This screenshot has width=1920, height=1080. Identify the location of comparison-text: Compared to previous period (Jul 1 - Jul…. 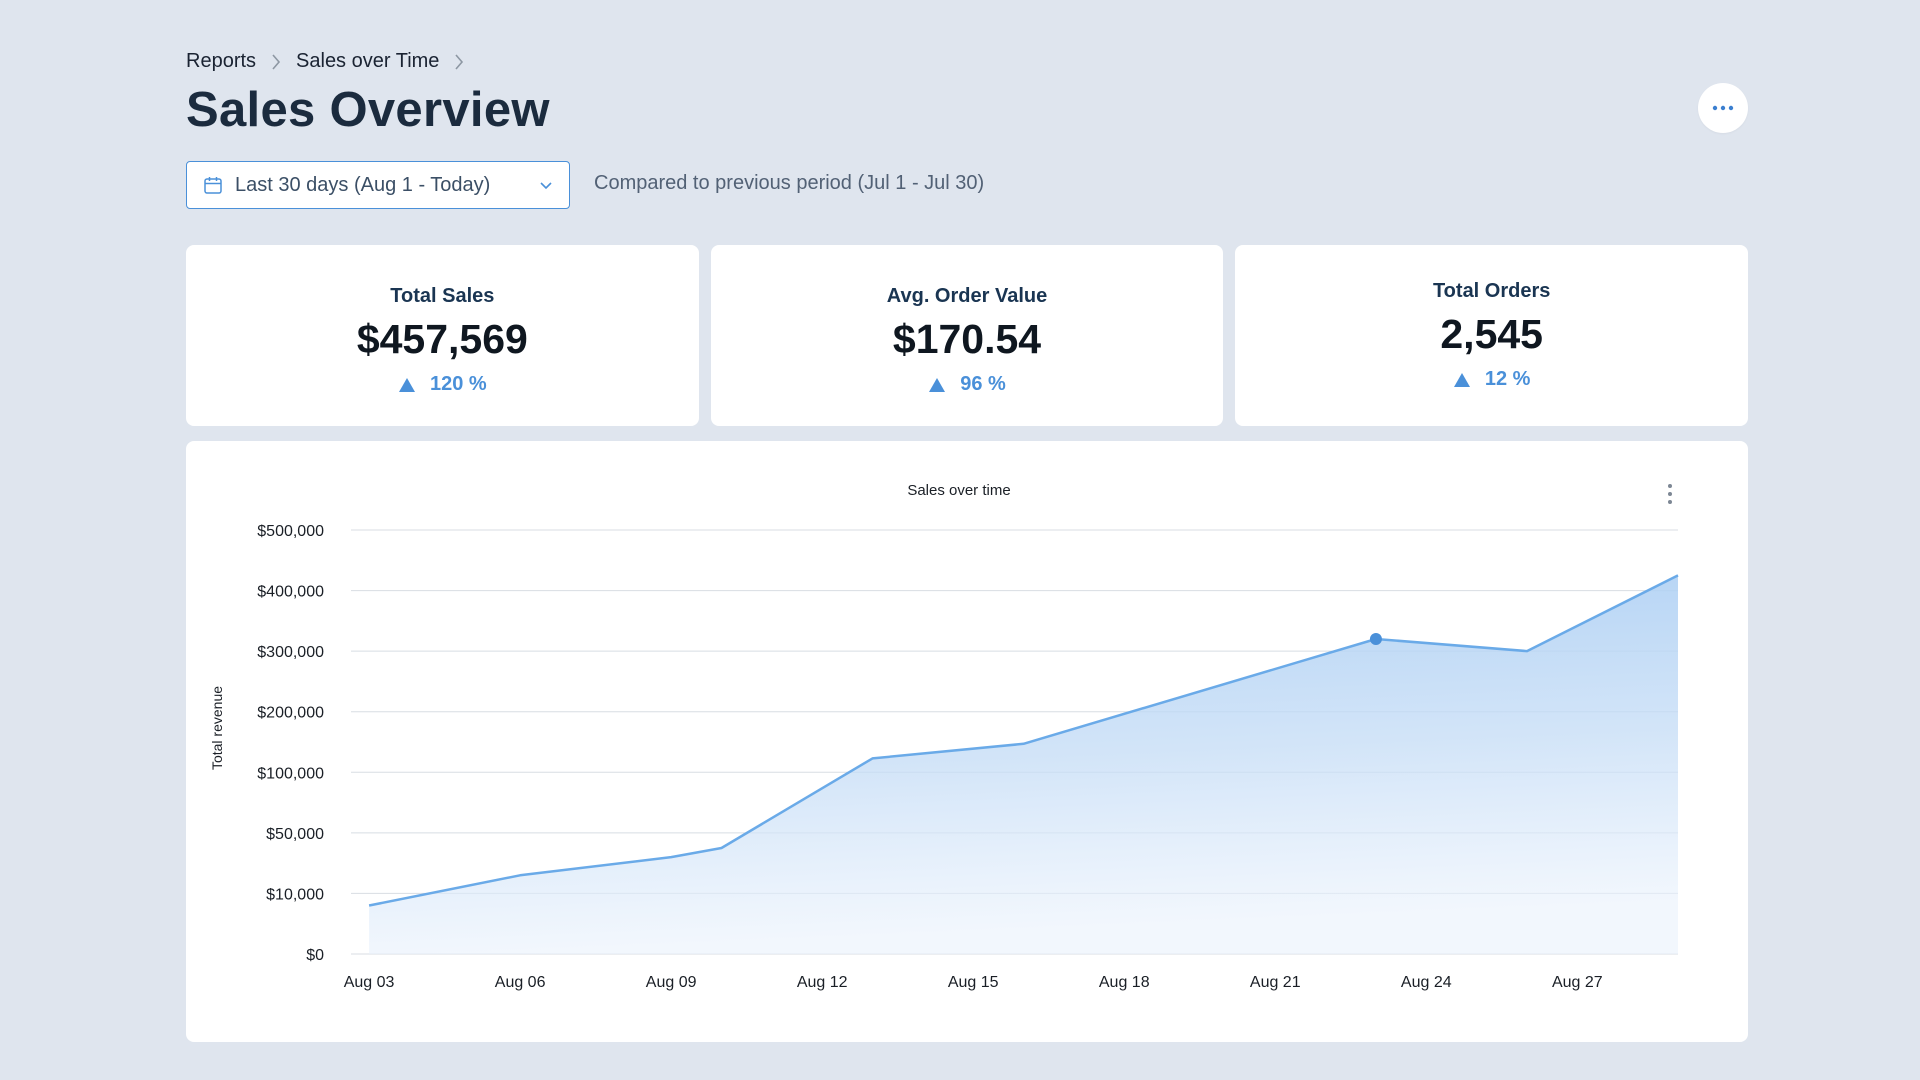
(789, 183).